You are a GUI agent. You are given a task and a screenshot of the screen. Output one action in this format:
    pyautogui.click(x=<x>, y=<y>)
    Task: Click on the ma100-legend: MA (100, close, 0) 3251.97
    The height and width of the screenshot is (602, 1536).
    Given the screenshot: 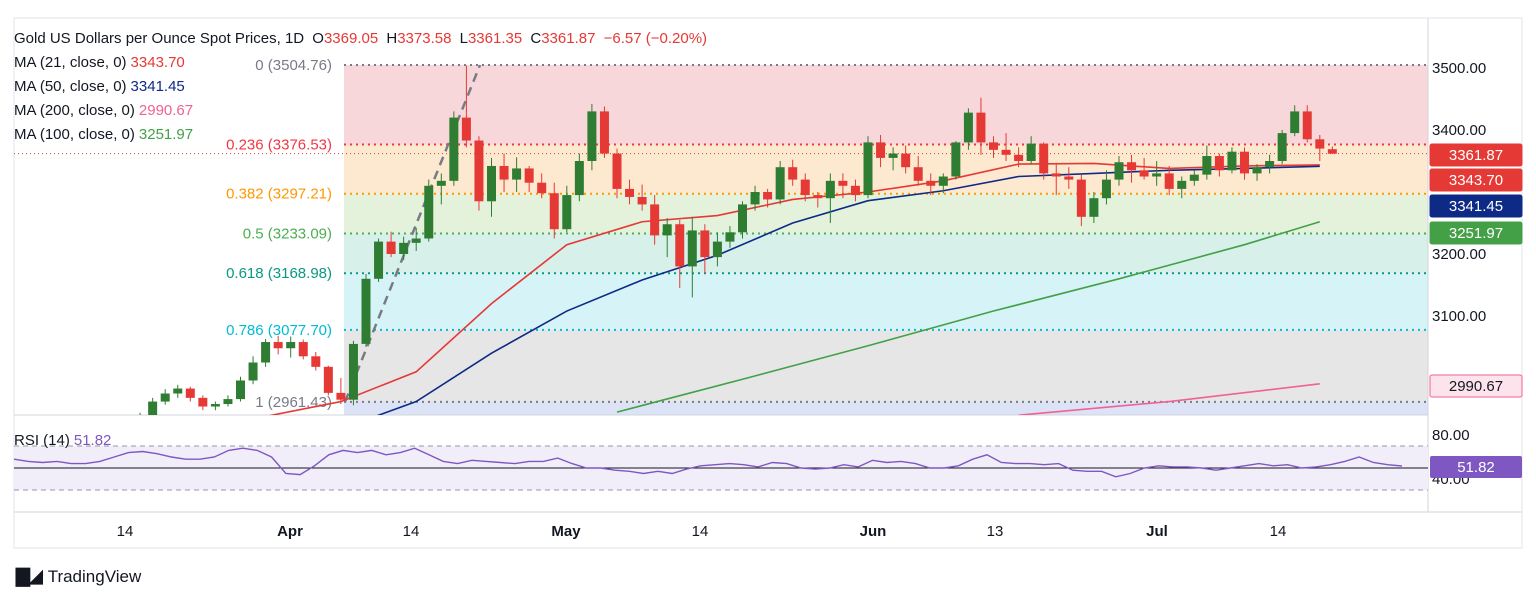 What is the action you would take?
    pyautogui.click(x=105, y=134)
    